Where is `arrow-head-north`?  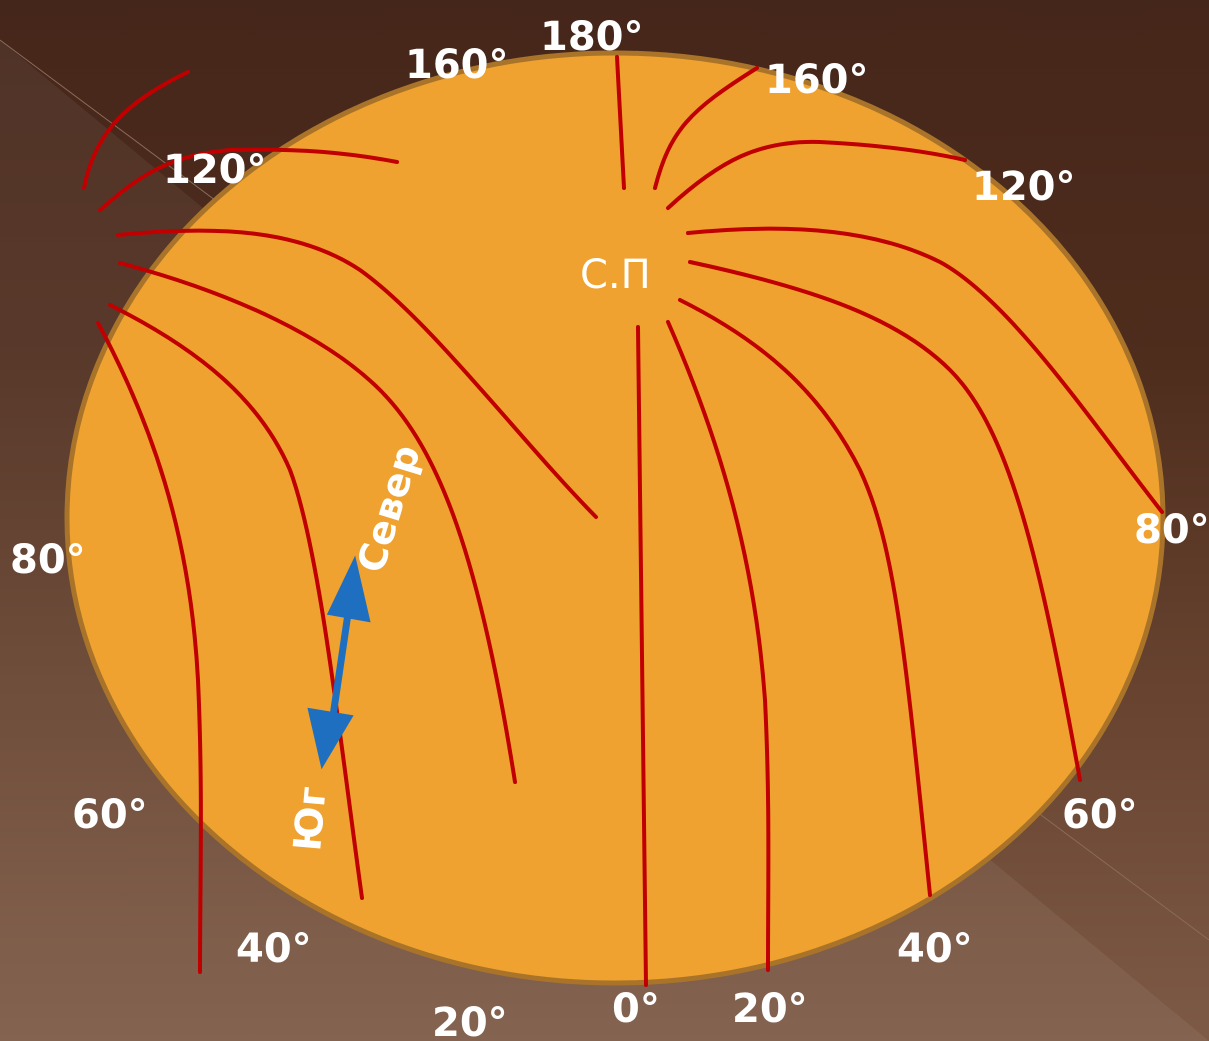 arrow-head-north is located at coordinates (348, 589).